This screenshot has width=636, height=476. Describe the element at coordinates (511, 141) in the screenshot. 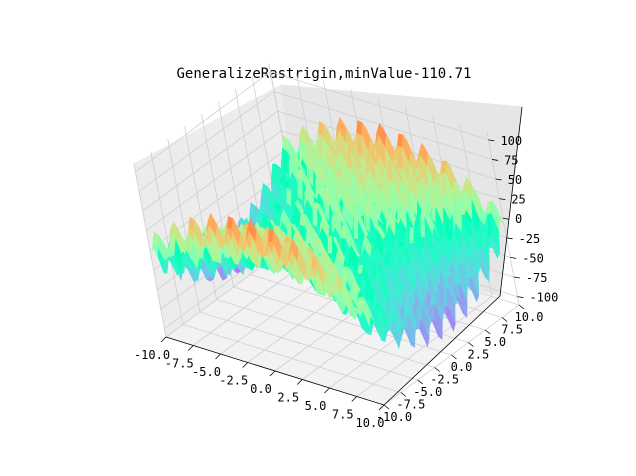

I see `z-tick-label: 100` at that location.